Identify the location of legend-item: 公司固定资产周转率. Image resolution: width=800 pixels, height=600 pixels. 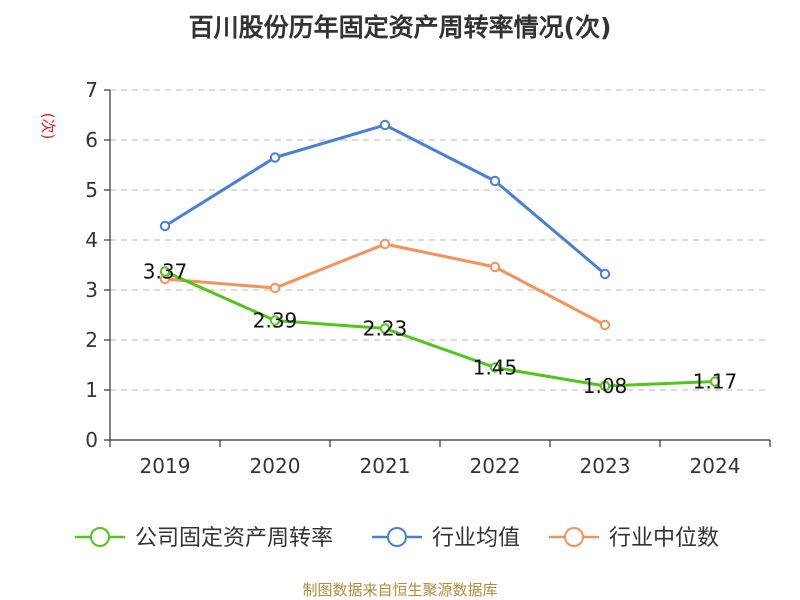
(204, 538).